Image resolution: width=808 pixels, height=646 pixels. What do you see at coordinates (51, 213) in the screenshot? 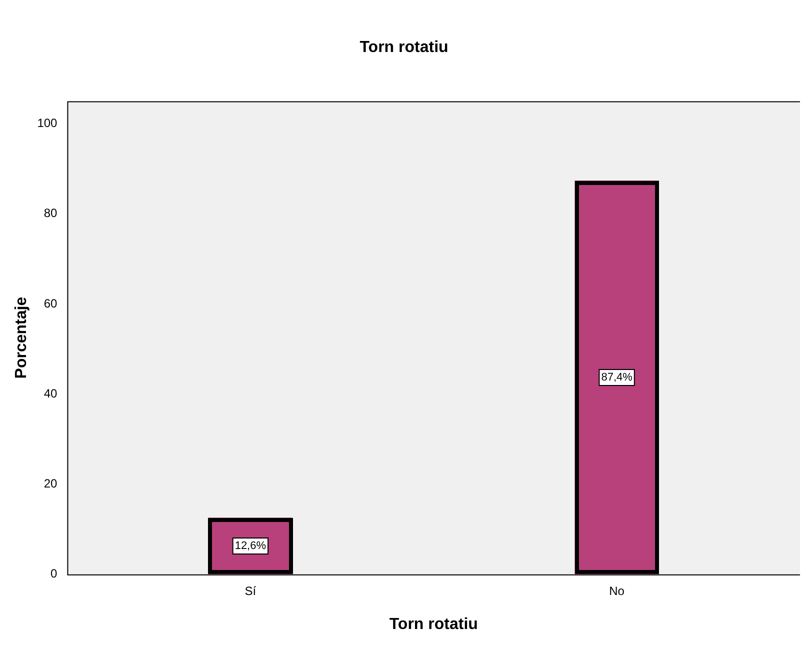
I see `y-tick-label: 80` at bounding box center [51, 213].